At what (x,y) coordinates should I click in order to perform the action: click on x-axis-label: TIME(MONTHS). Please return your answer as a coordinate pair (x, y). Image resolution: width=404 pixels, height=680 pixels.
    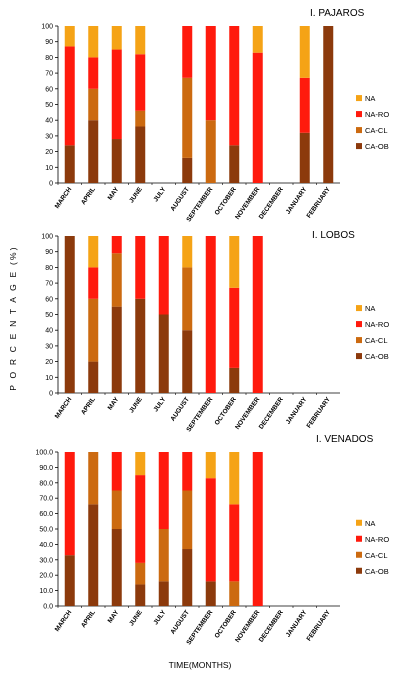
    Looking at the image, I should click on (200, 665).